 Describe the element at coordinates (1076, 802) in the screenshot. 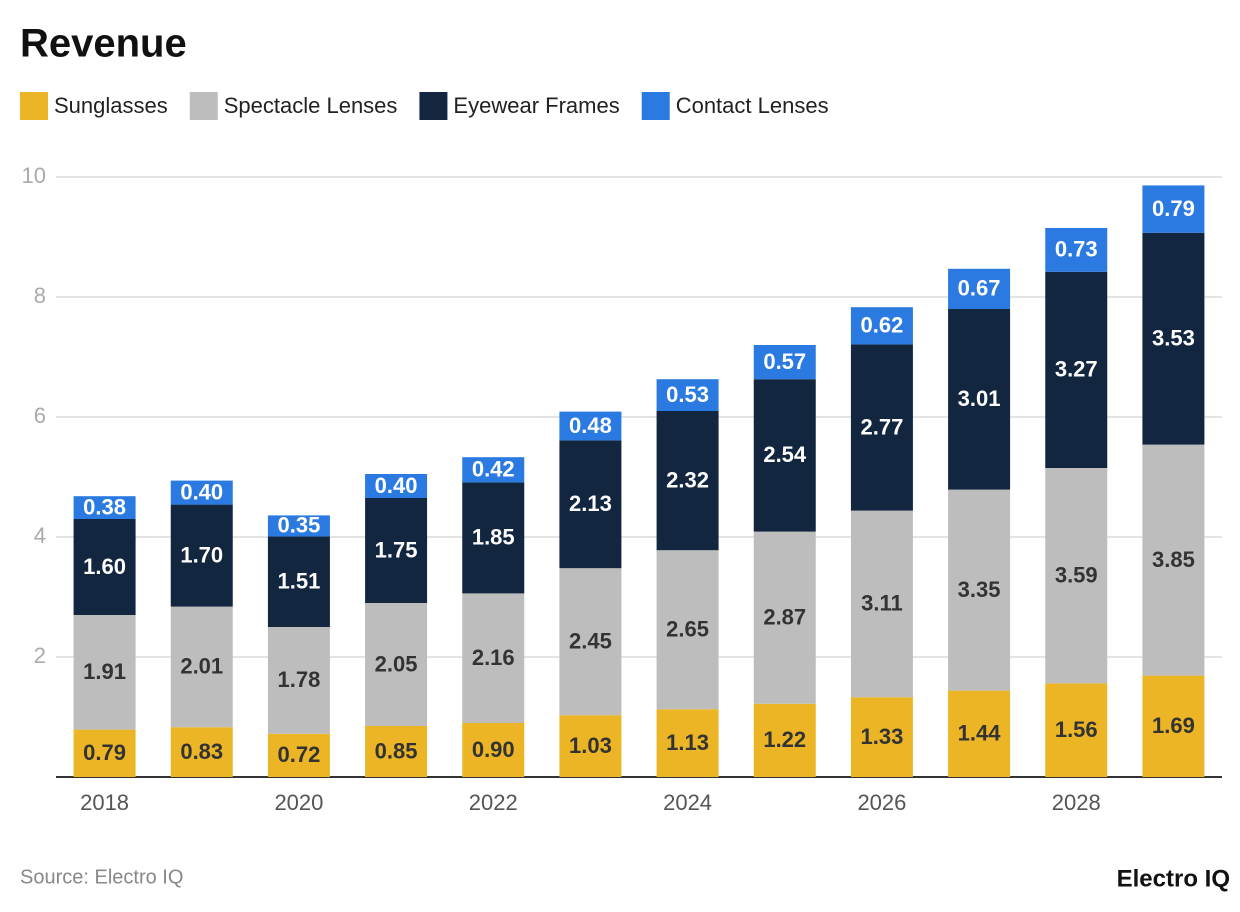

I see `x-tick-label: 2028` at that location.